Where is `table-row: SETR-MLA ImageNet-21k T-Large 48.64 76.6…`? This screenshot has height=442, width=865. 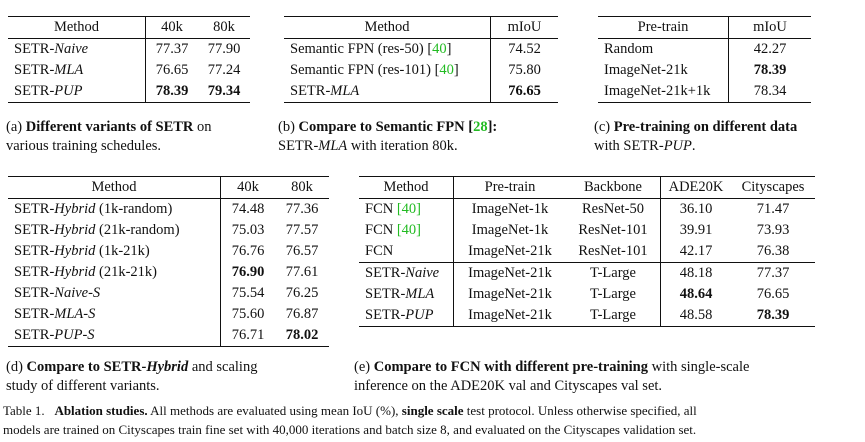
table-row: SETR-MLA ImageNet-21k T-Large 48.64 76.6… is located at coordinates (587, 294).